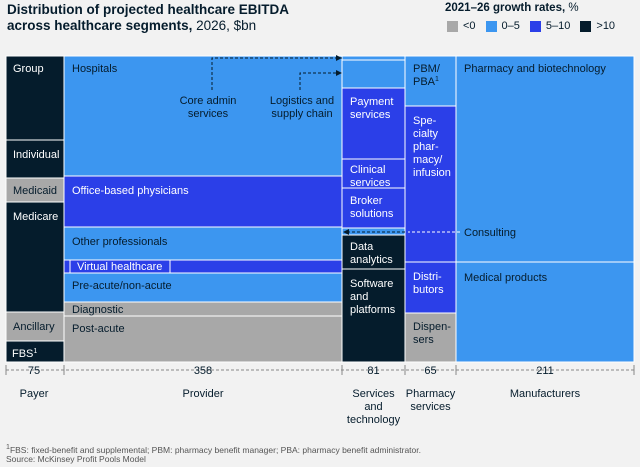  Describe the element at coordinates (490, 233) in the screenshot. I see `label-consulting: Consulting` at that location.